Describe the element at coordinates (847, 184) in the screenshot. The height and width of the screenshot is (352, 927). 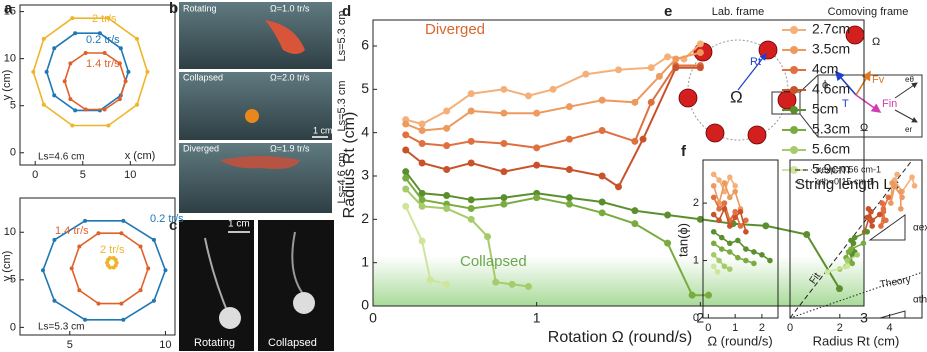
I see `annotation: String length Ls` at that location.